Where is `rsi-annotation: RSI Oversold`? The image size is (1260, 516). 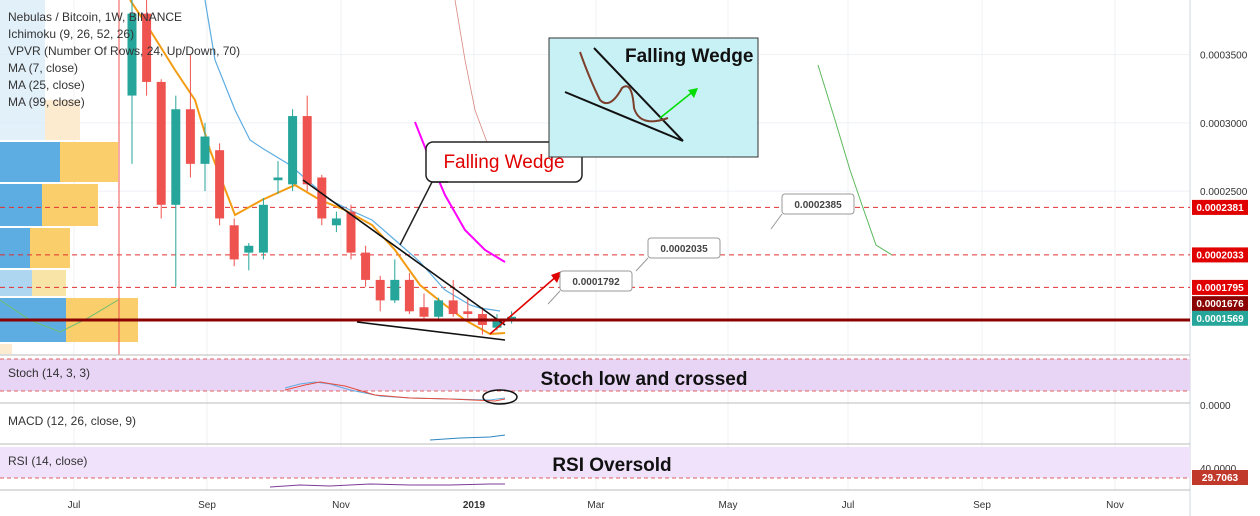 rsi-annotation: RSI Oversold is located at coordinates (611, 465).